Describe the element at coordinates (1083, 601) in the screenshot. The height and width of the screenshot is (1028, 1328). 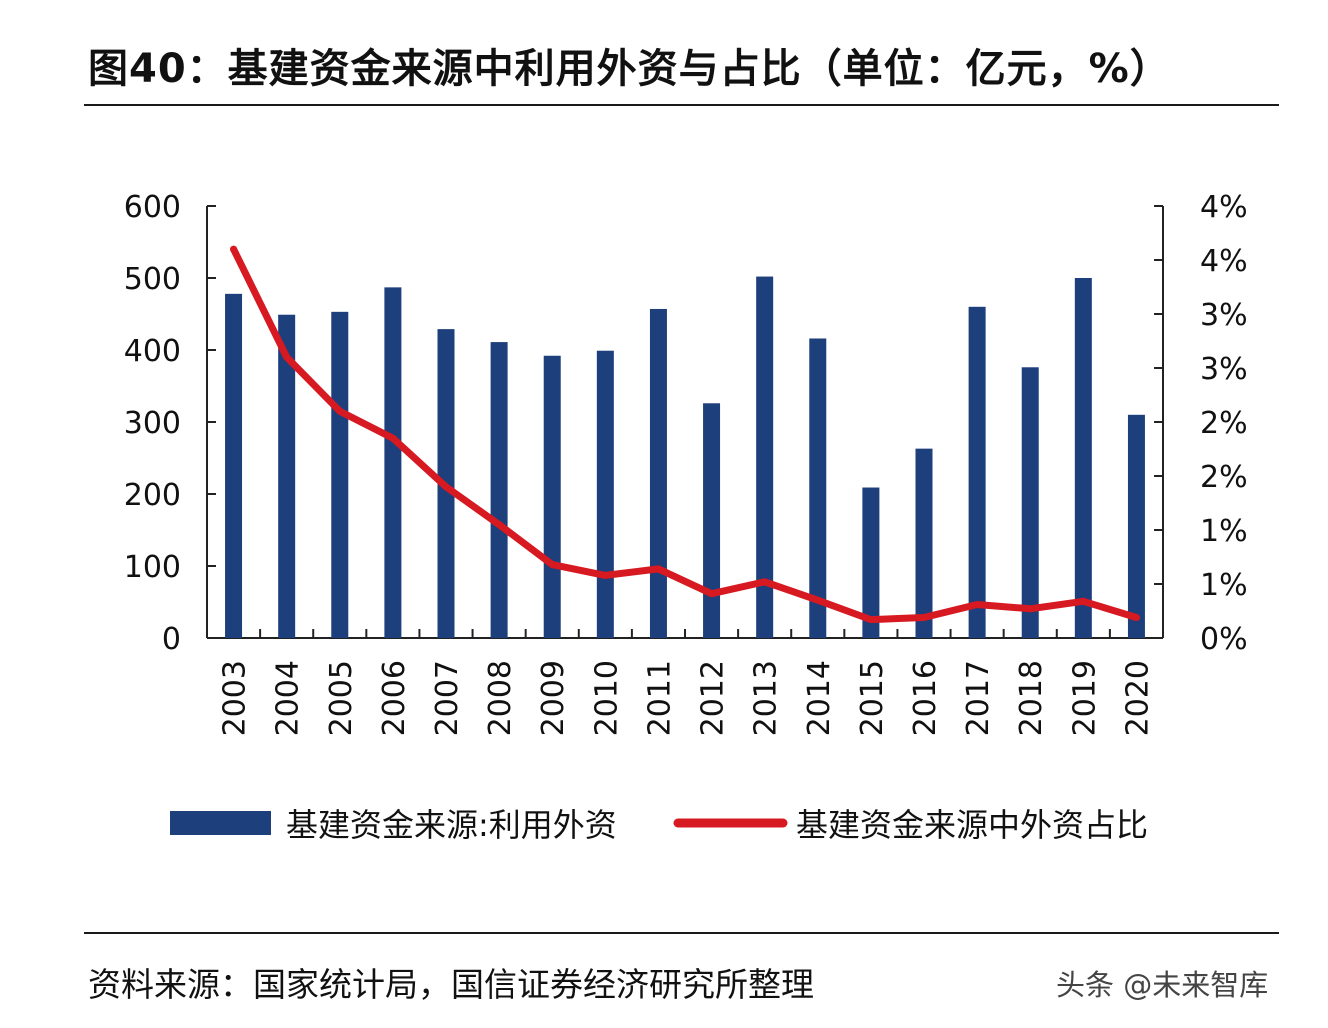
I see `share-point-2019` at that location.